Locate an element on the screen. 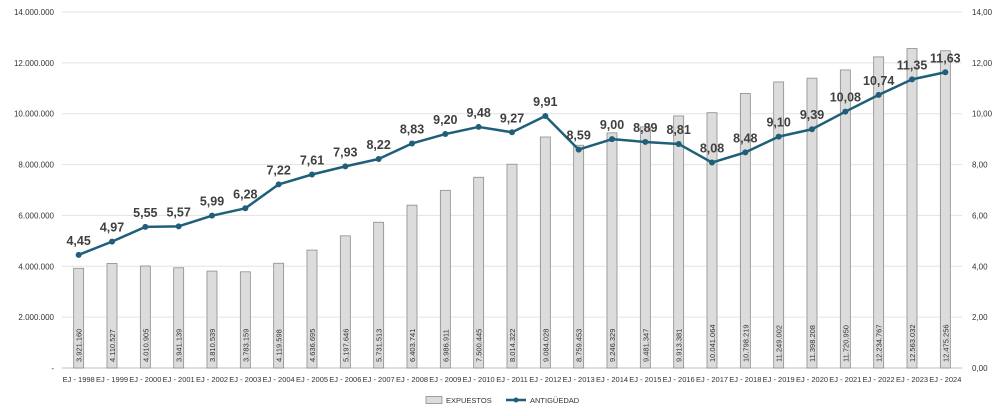 This screenshot has width=1000, height=416. x-category-label: EJ - 1999 is located at coordinates (112, 379).